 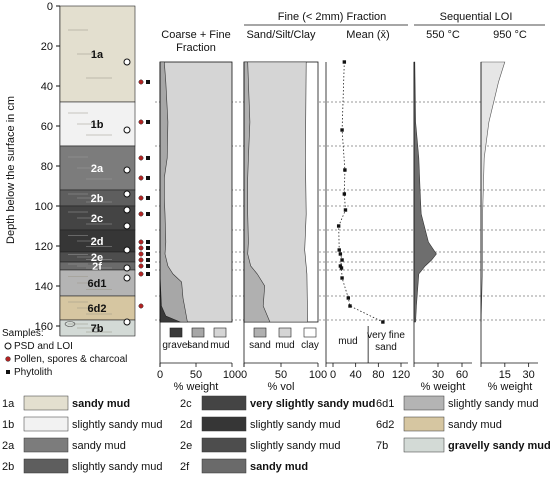 What do you see at coordinates (462, 375) in the screenshot?
I see `loi550-x-tick-label: 60` at bounding box center [462, 375].